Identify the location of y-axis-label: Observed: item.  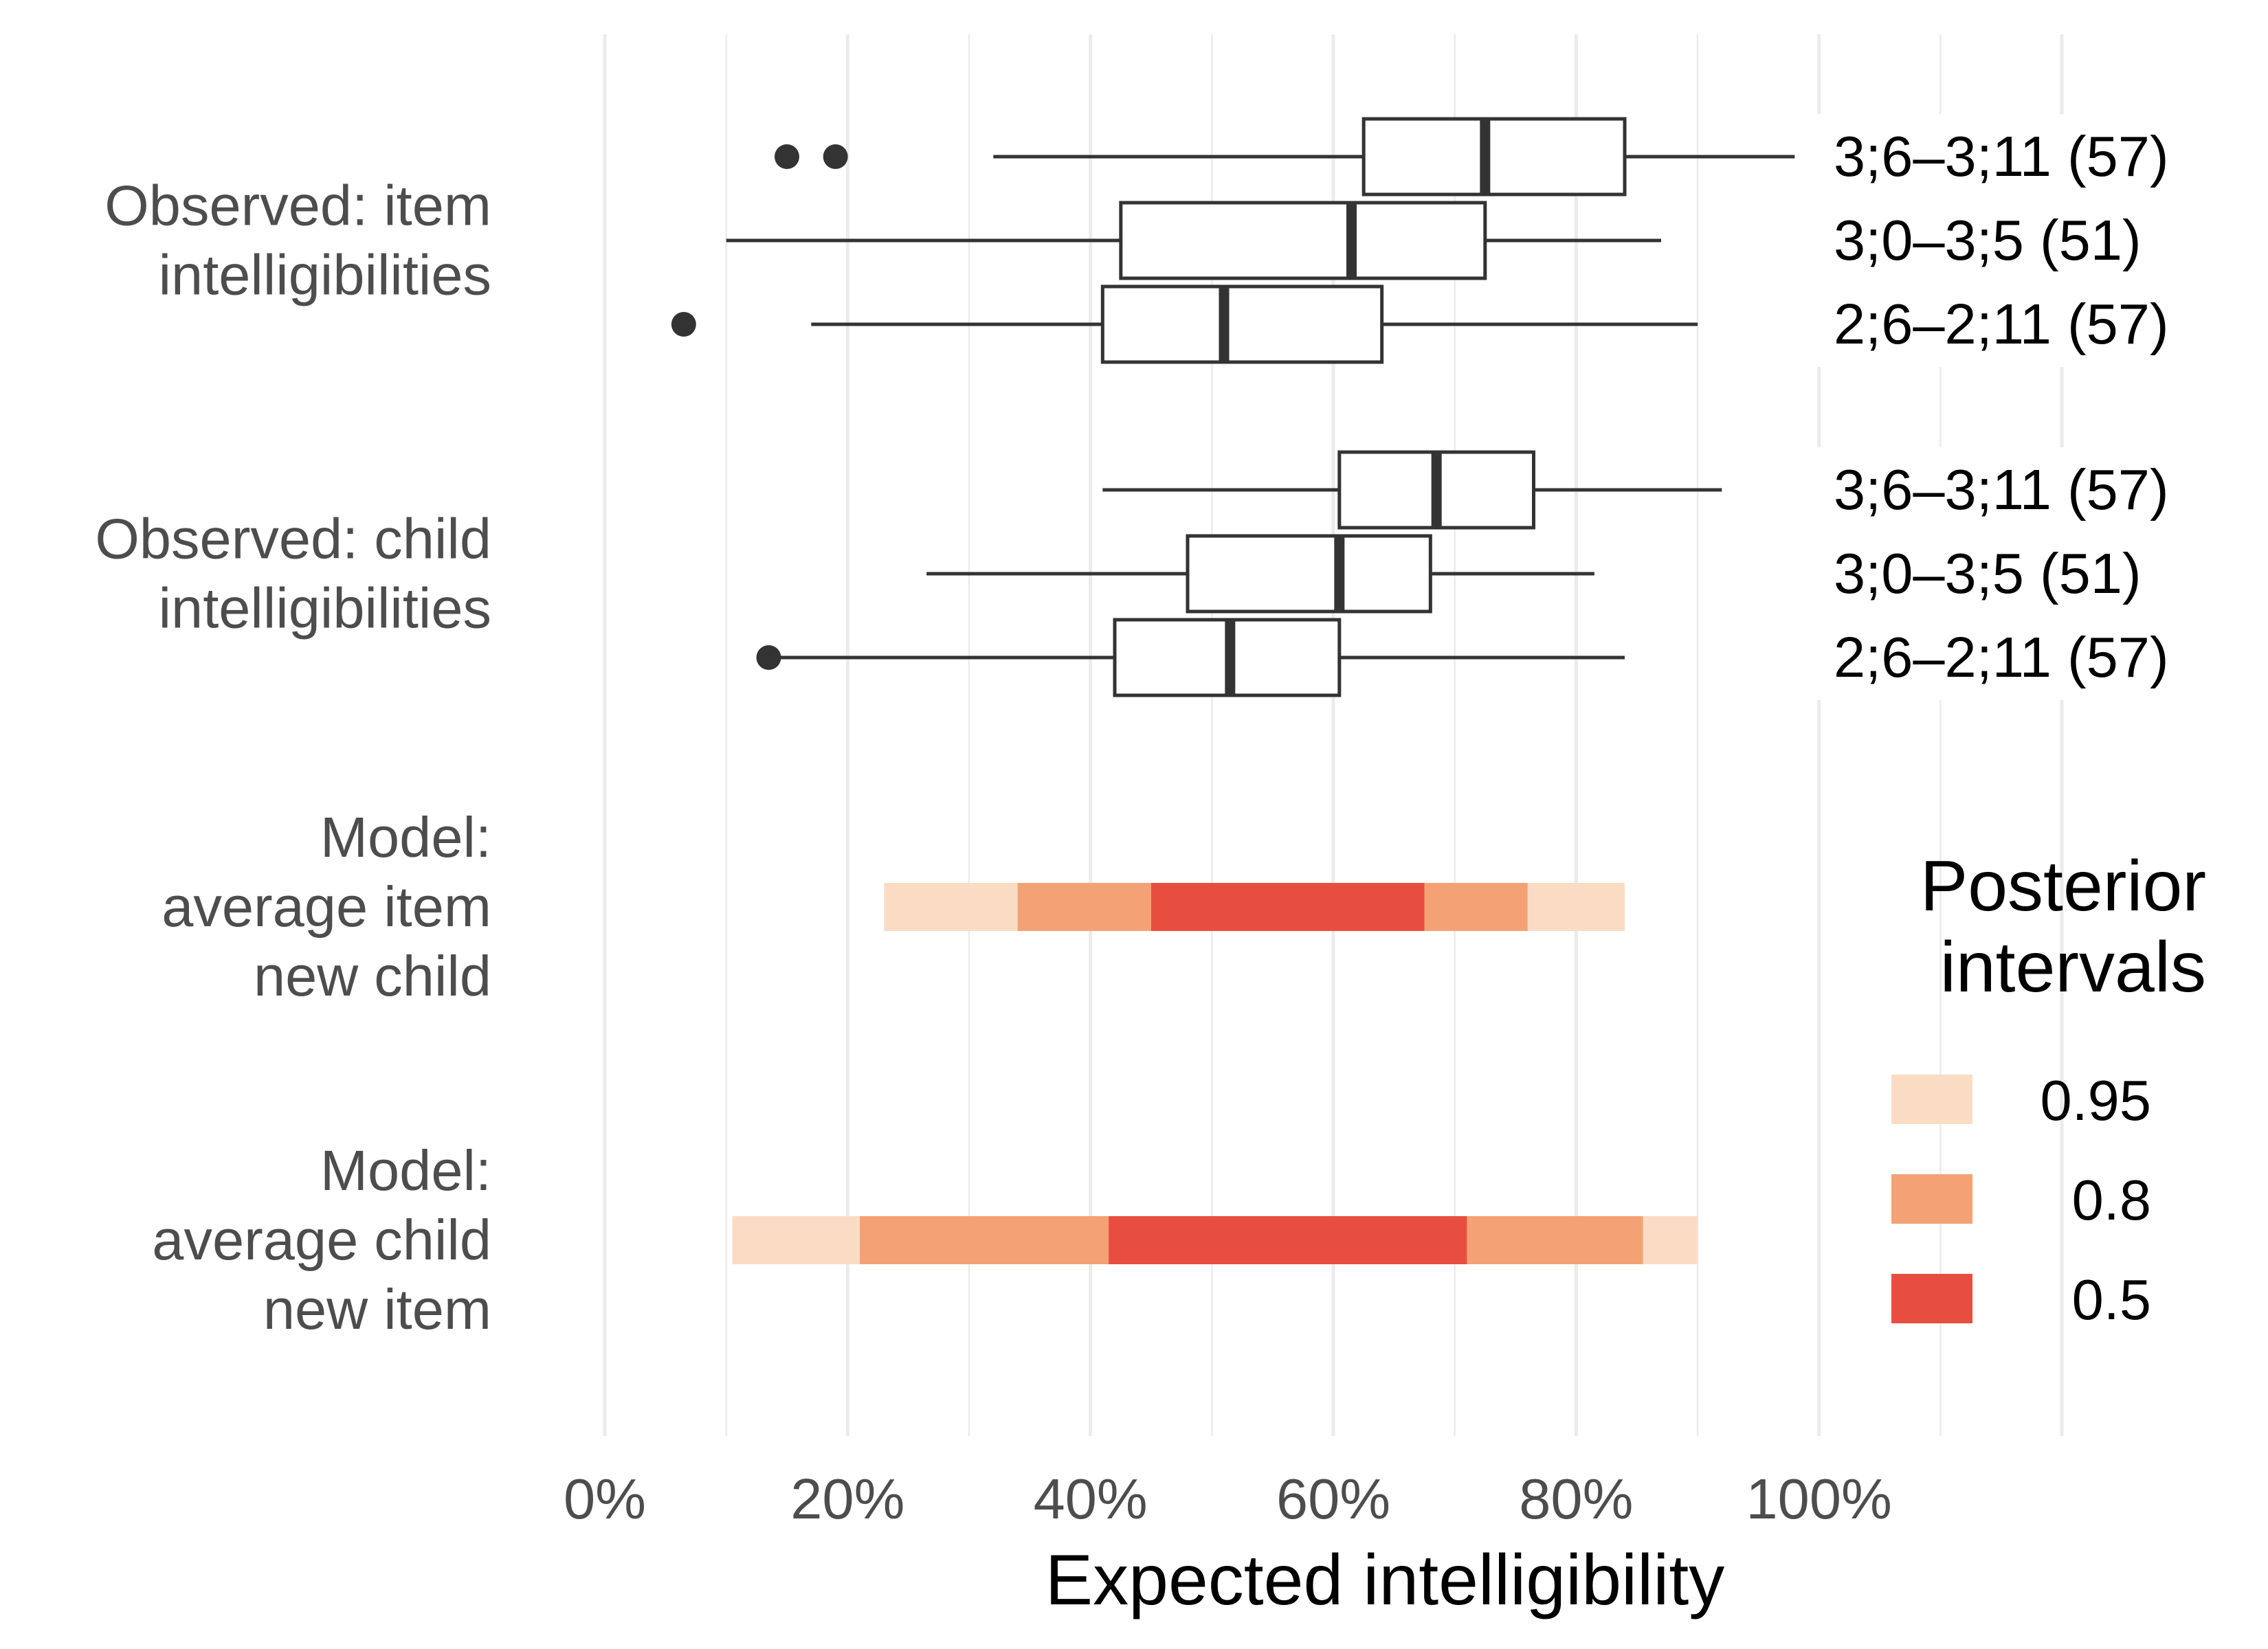
(297, 206).